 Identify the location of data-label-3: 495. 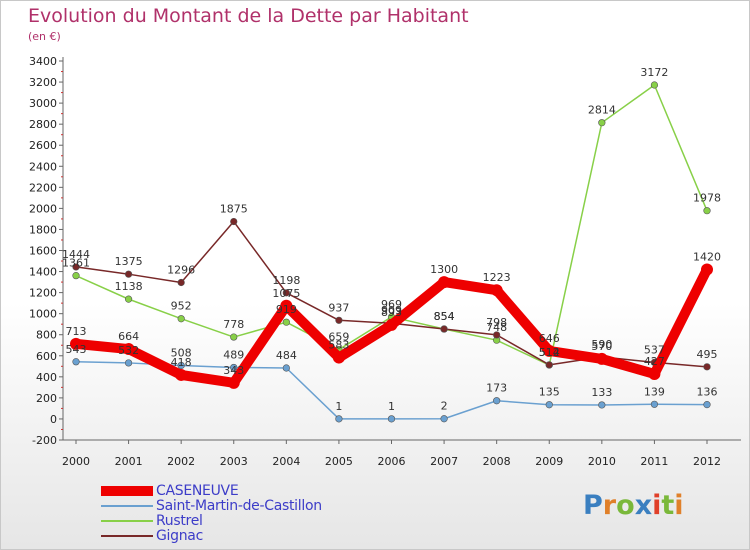
(707, 354).